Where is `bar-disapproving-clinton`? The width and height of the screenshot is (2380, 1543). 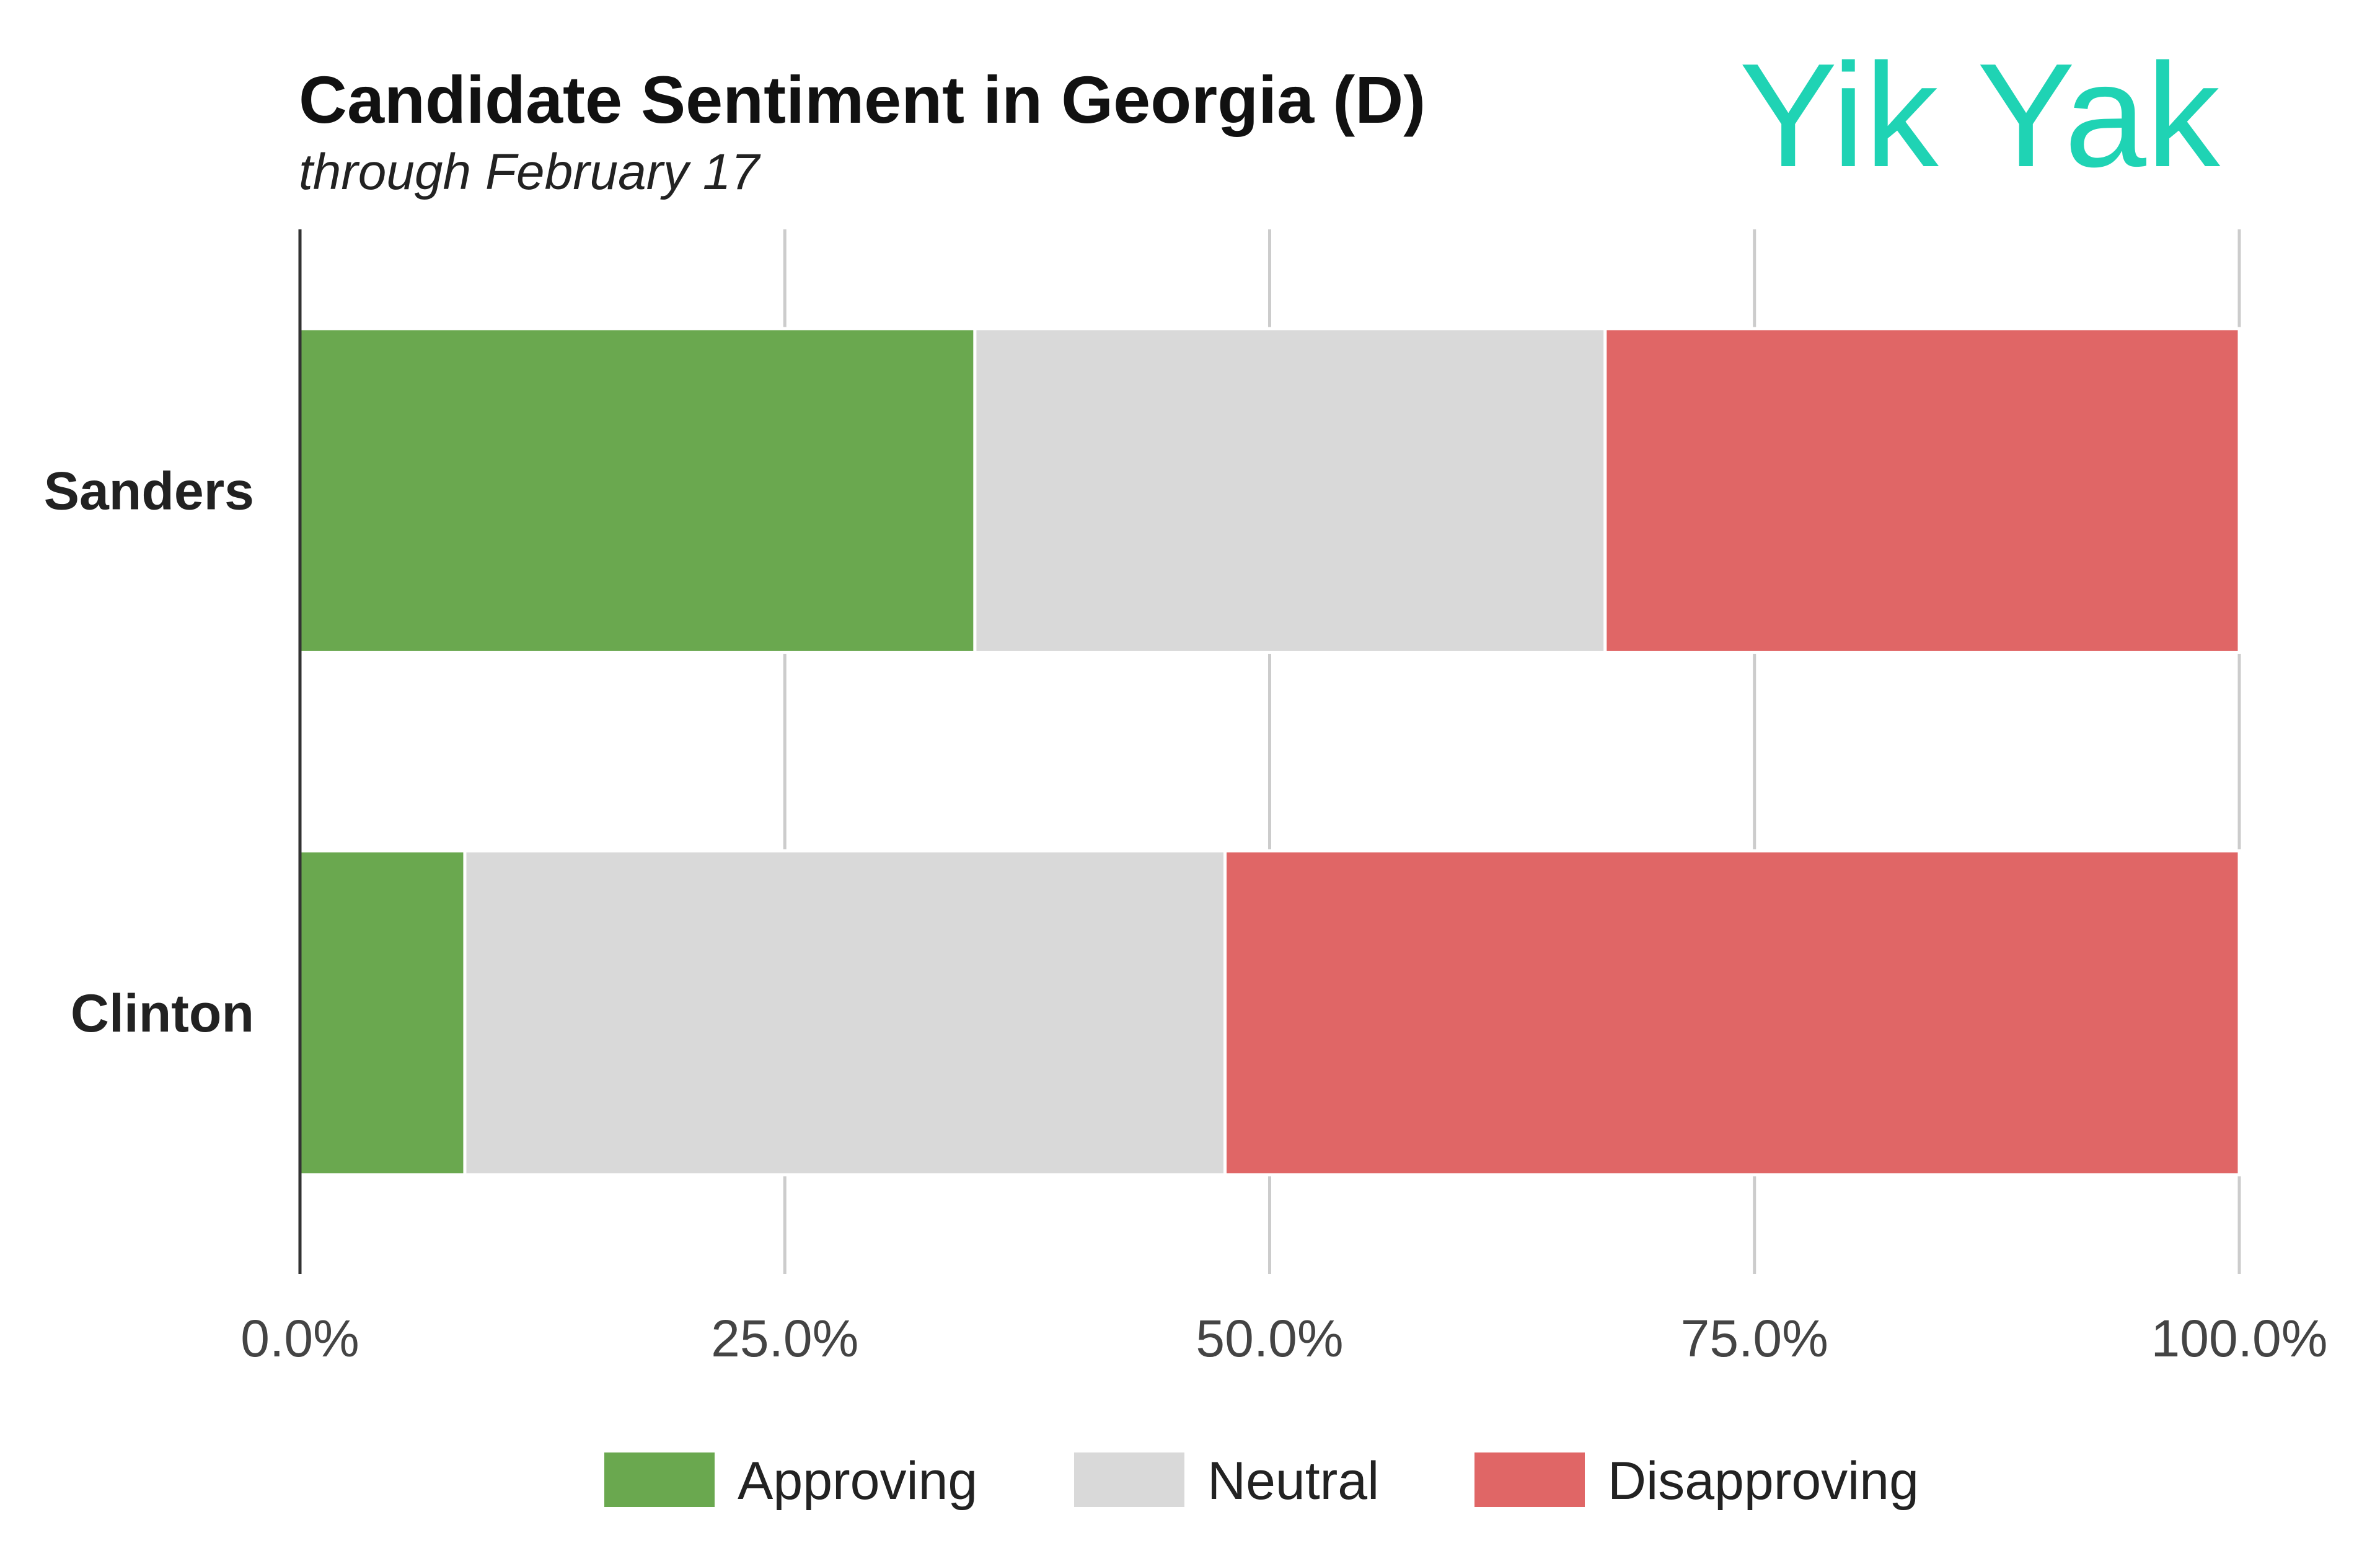 bar-disapproving-clinton is located at coordinates (1732, 1013).